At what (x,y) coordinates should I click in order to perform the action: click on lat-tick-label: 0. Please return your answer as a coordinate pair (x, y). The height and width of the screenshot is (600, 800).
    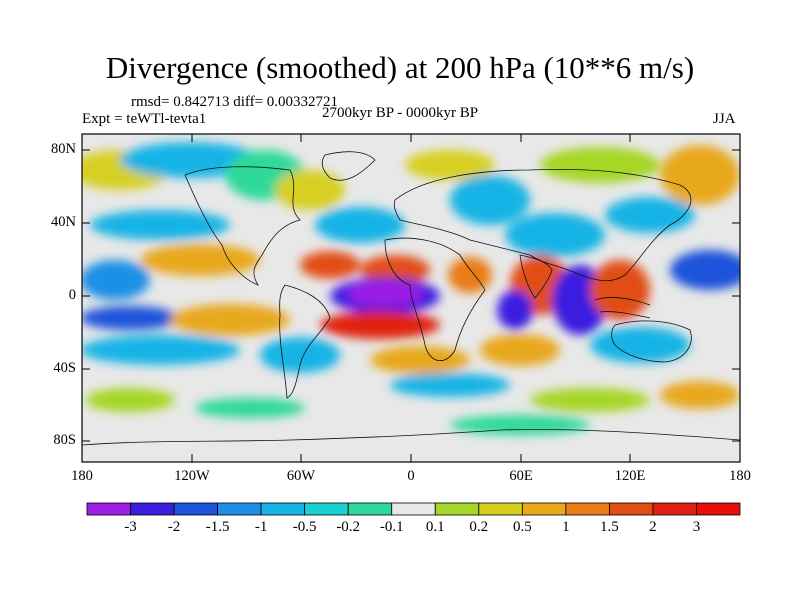
    Looking at the image, I should click on (72, 295).